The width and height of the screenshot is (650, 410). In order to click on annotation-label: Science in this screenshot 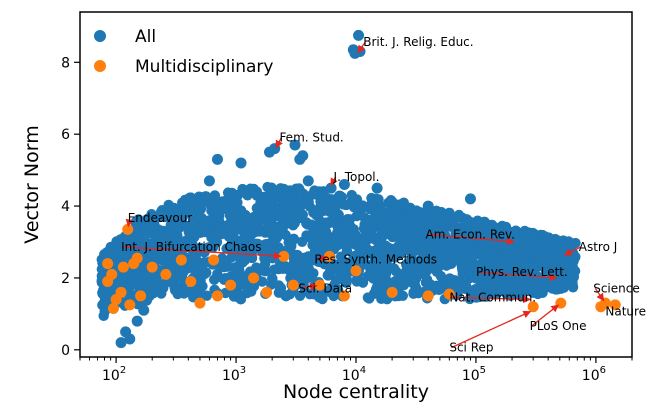, I will do `click(616, 288)`.